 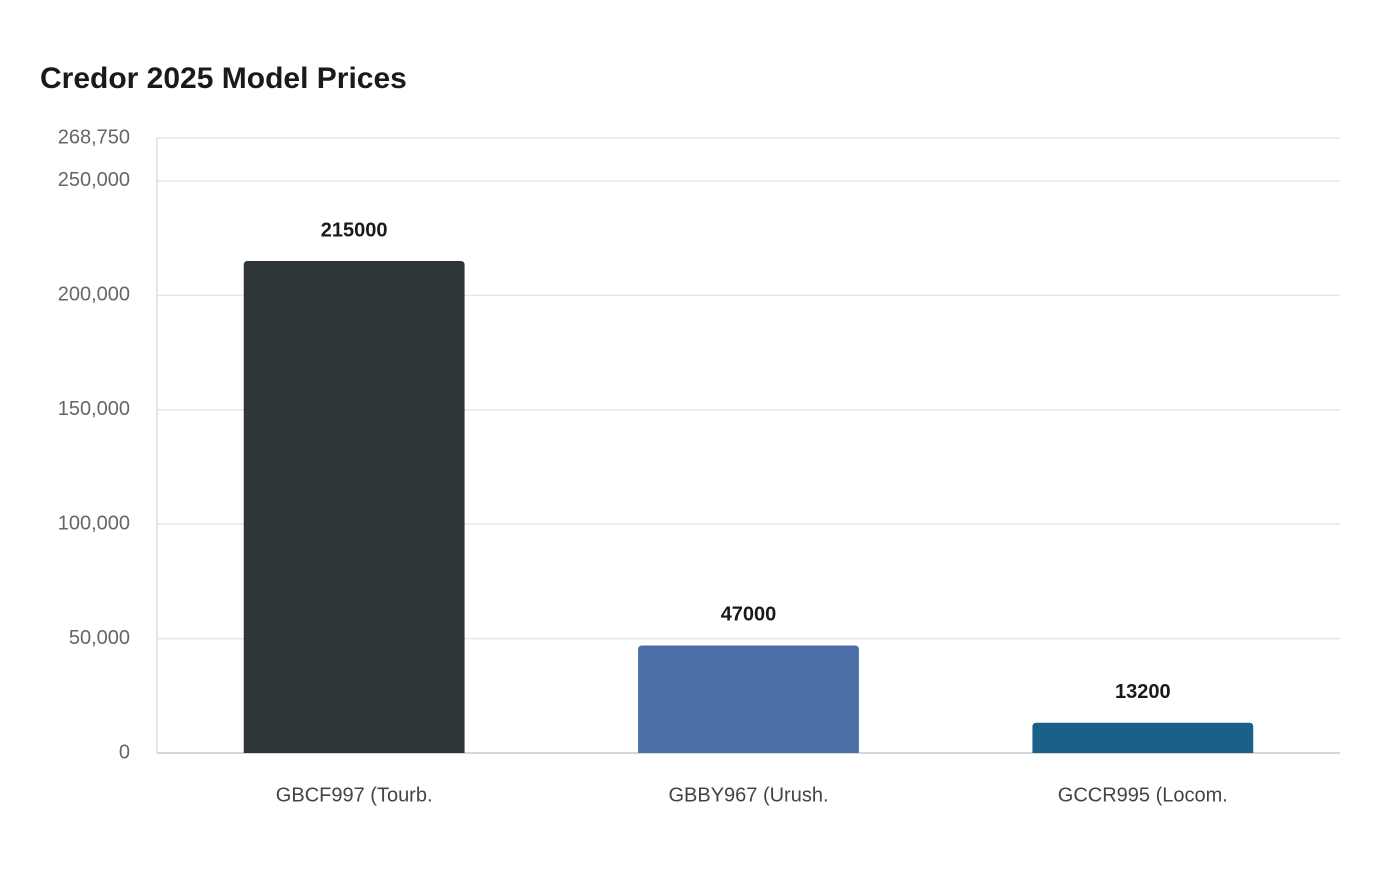 What do you see at coordinates (354, 795) in the screenshot?
I see `x-tick-label: GBCF997 (Tourb.` at bounding box center [354, 795].